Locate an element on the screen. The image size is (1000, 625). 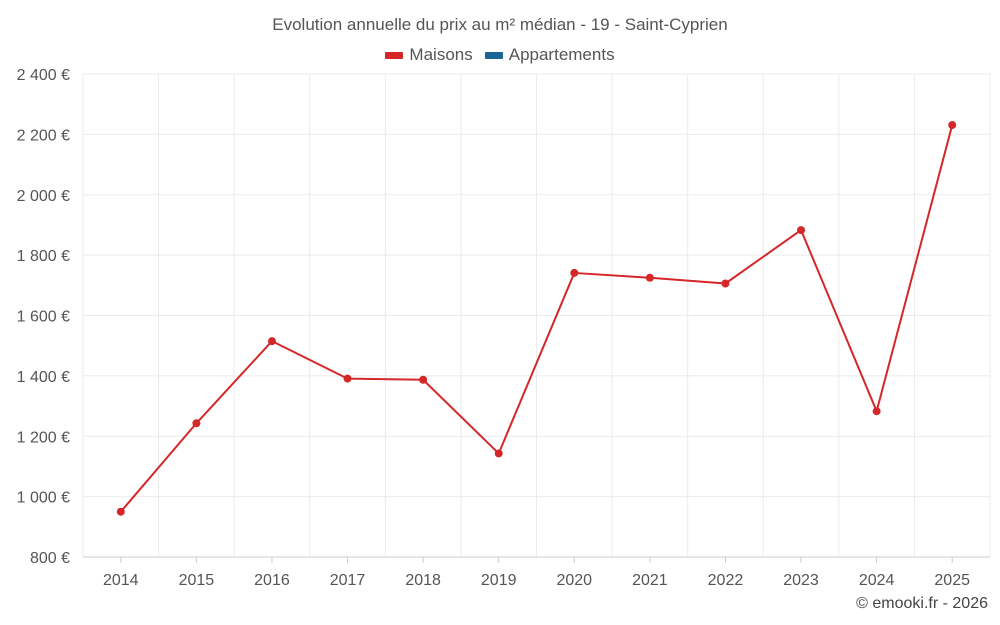
x-tick-label: 2018 is located at coordinates (423, 580).